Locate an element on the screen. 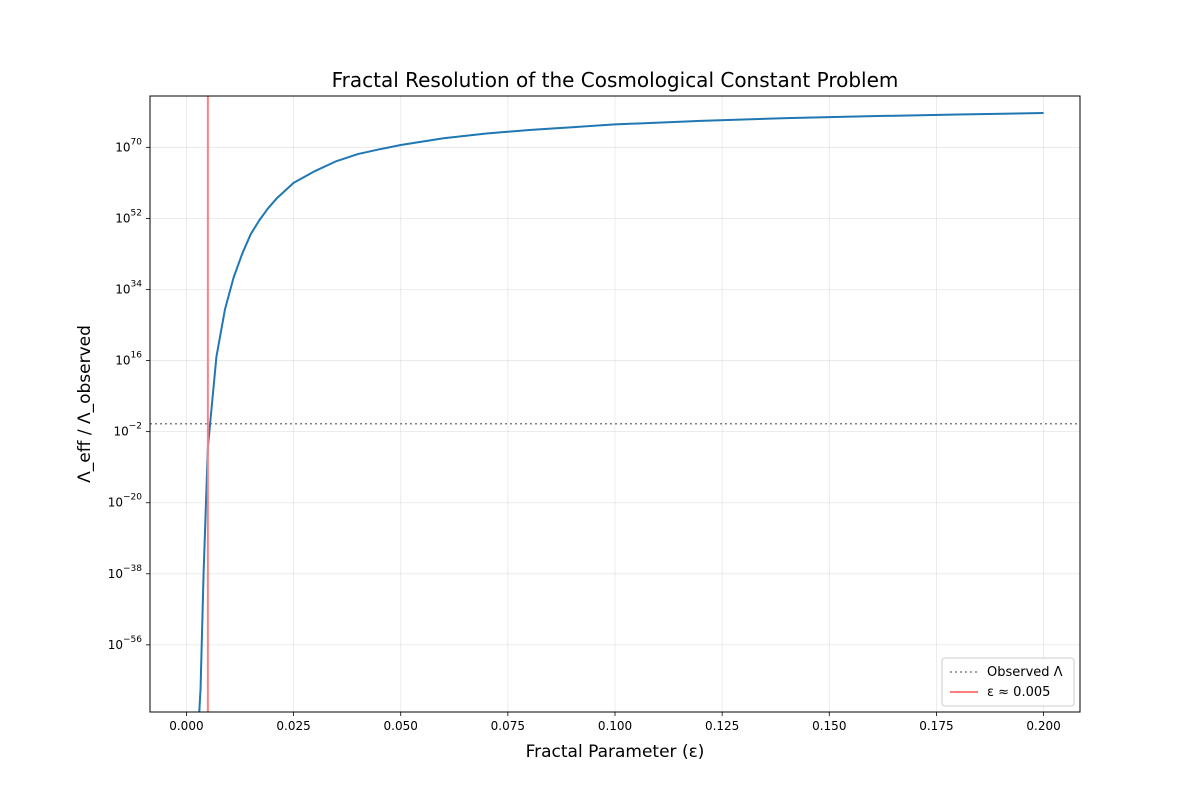 Image resolution: width=1200 pixels, height=800 pixels. y-tick-label: 1052 is located at coordinates (128, 216).